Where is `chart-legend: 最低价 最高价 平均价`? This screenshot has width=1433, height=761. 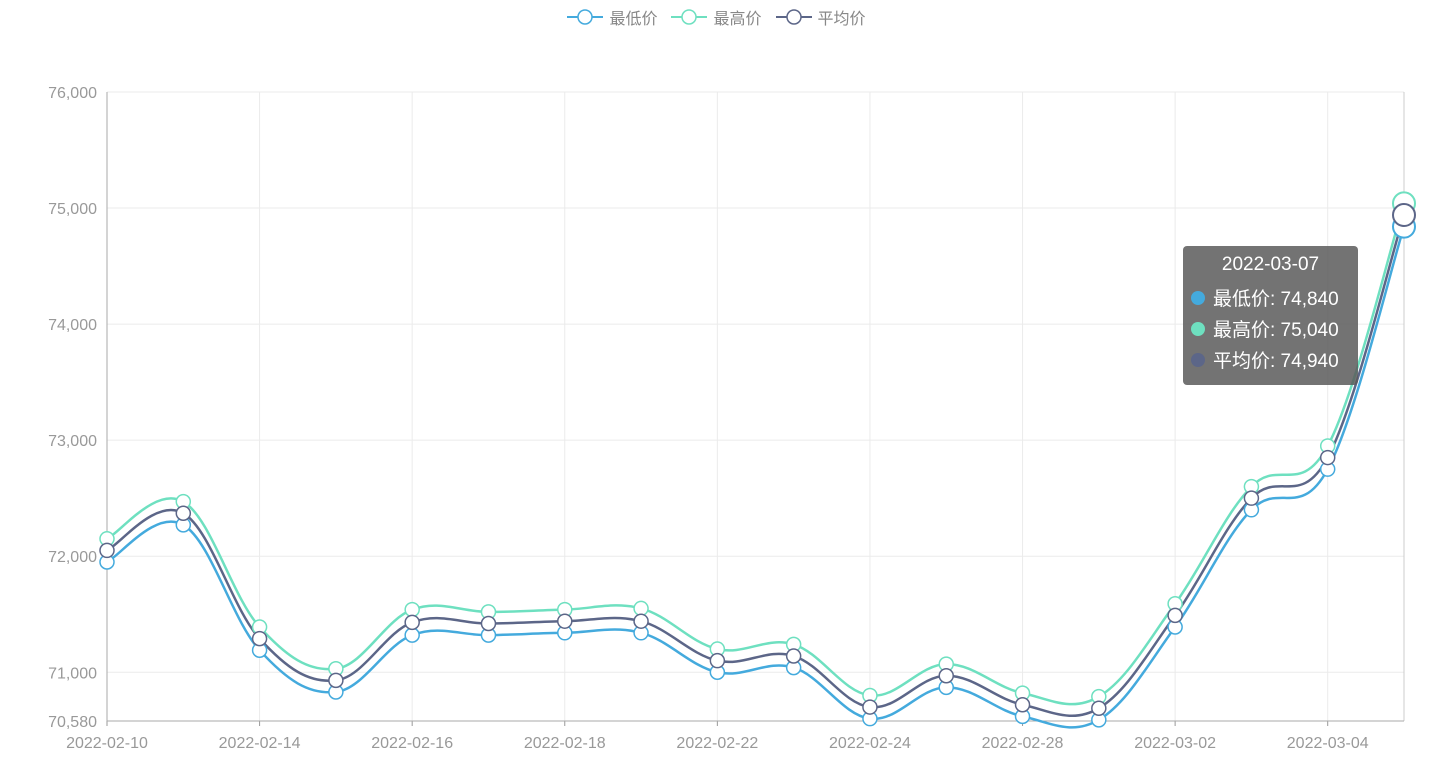
chart-legend: 最低价 最高价 平均价 is located at coordinates (716, 17).